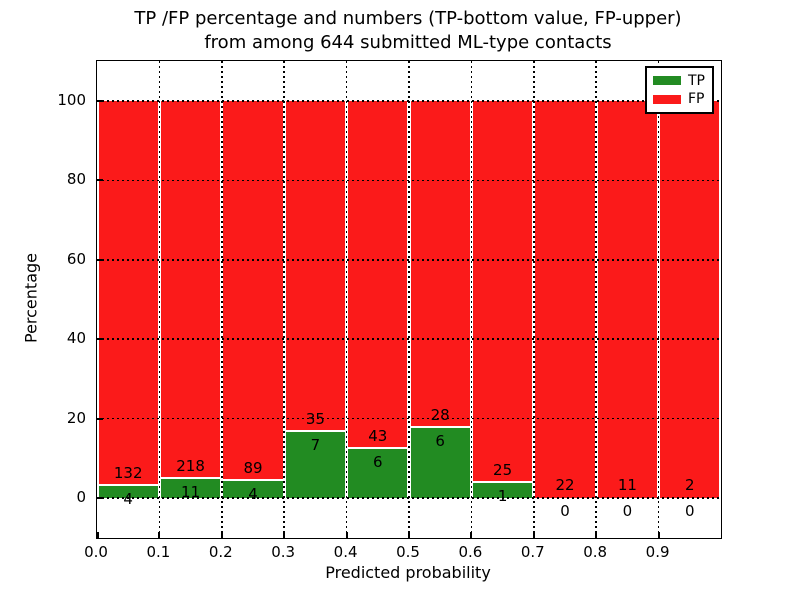  What do you see at coordinates (690, 485) in the screenshot?
I see `fp-count-label: 2` at bounding box center [690, 485].